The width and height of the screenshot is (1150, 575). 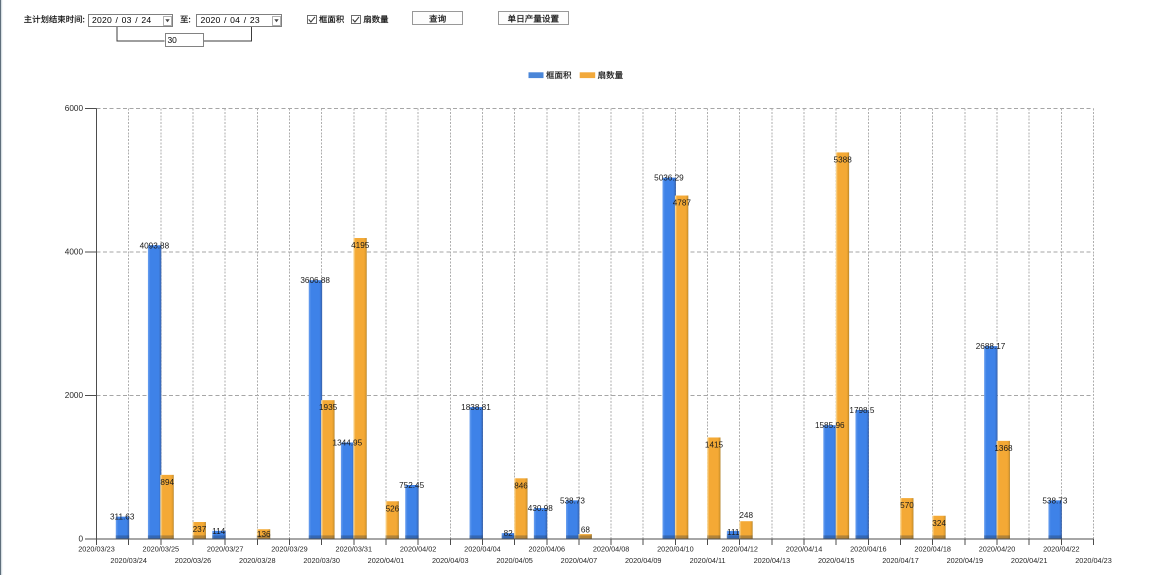 I want to click on svg-text: 5388, so click(x=843, y=159).